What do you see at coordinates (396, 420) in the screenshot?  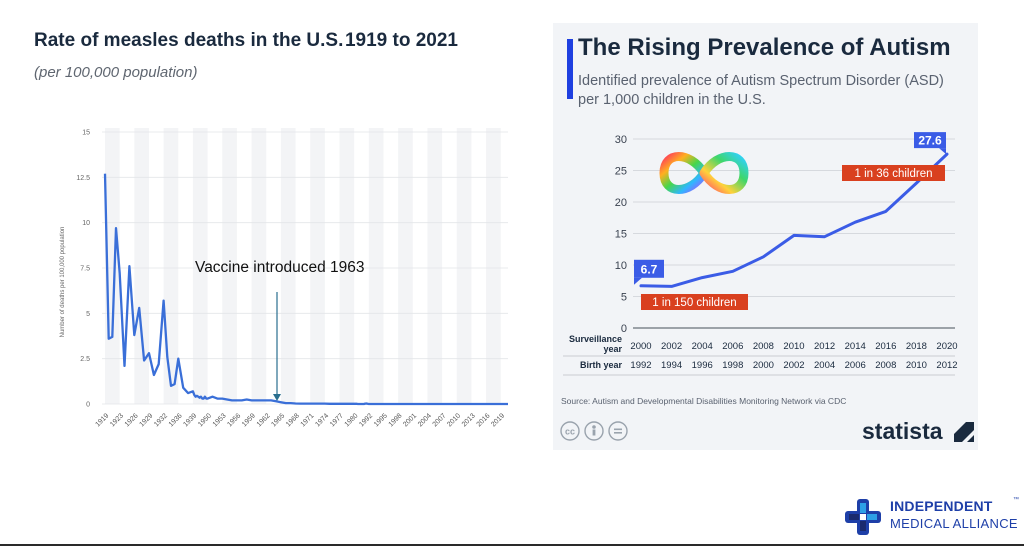 I see `measles-x-tick-label: 1998` at bounding box center [396, 420].